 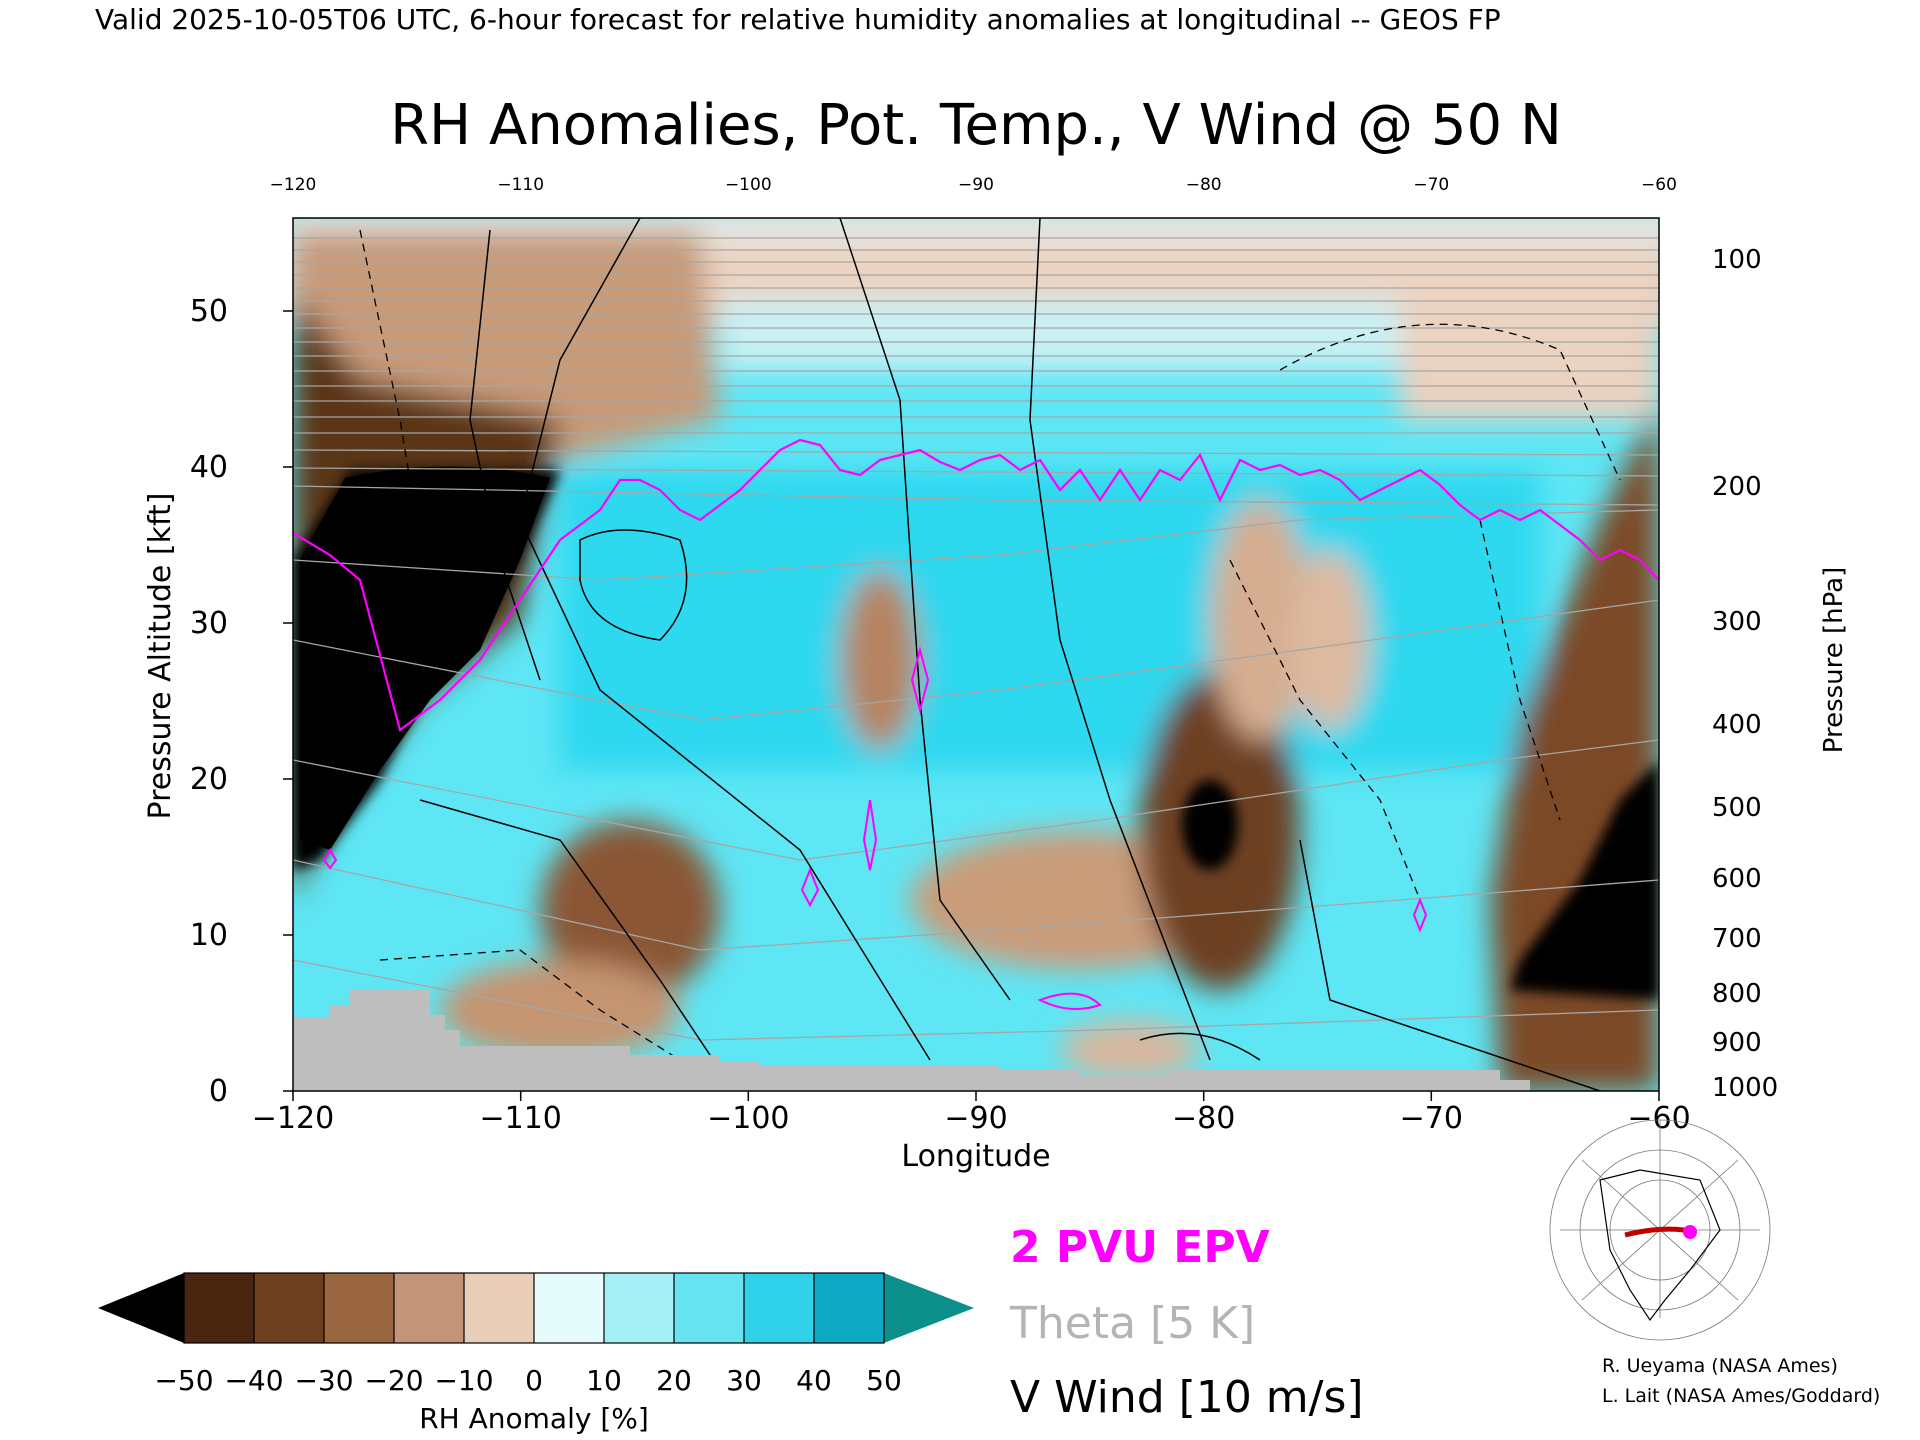 What do you see at coordinates (1737, 725) in the screenshot?
I see `pressure-tick-label: 400` at bounding box center [1737, 725].